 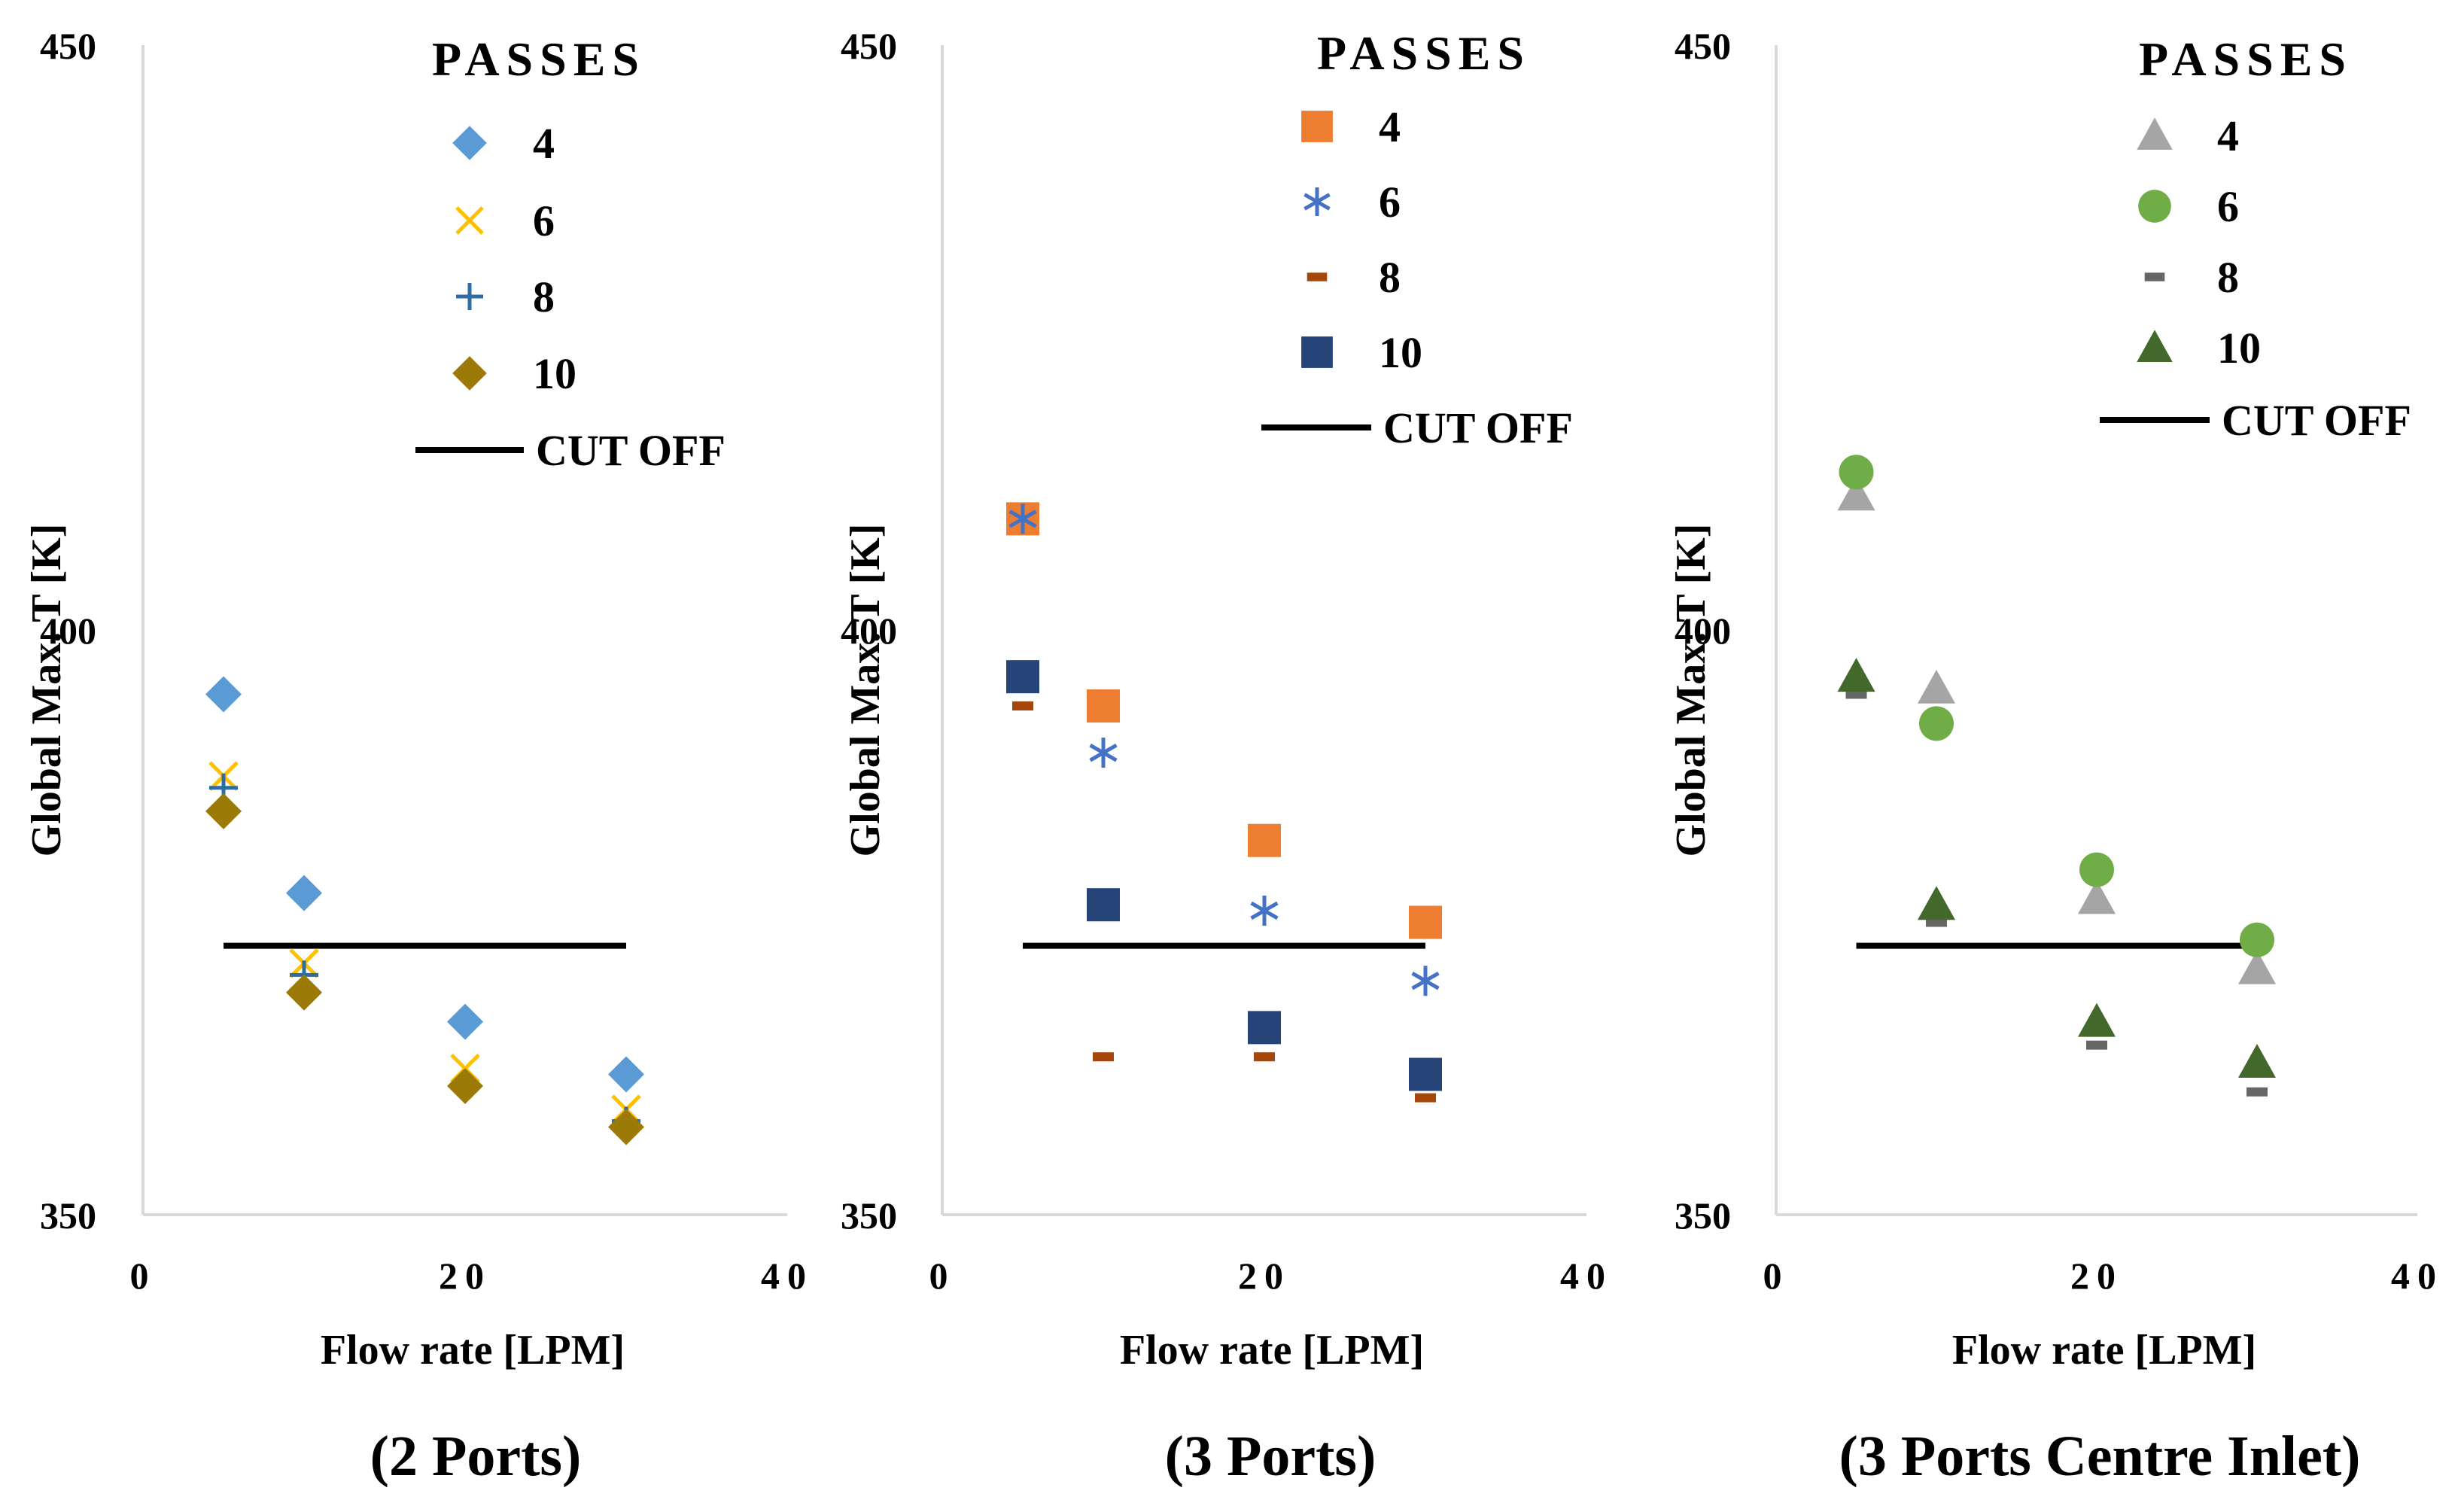 What do you see at coordinates (570, 254) in the screenshot?
I see `legend: PASSES 4 6 8 10 CUT OFF` at bounding box center [570, 254].